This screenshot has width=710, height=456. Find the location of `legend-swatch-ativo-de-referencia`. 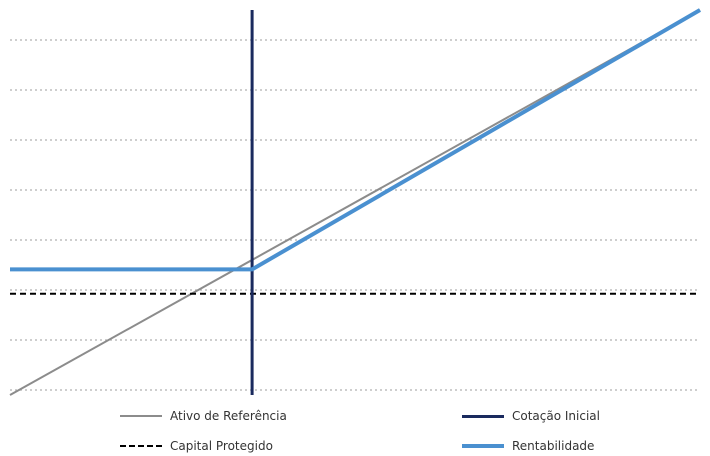

legend-swatch-ativo-de-referencia is located at coordinates (141, 416).